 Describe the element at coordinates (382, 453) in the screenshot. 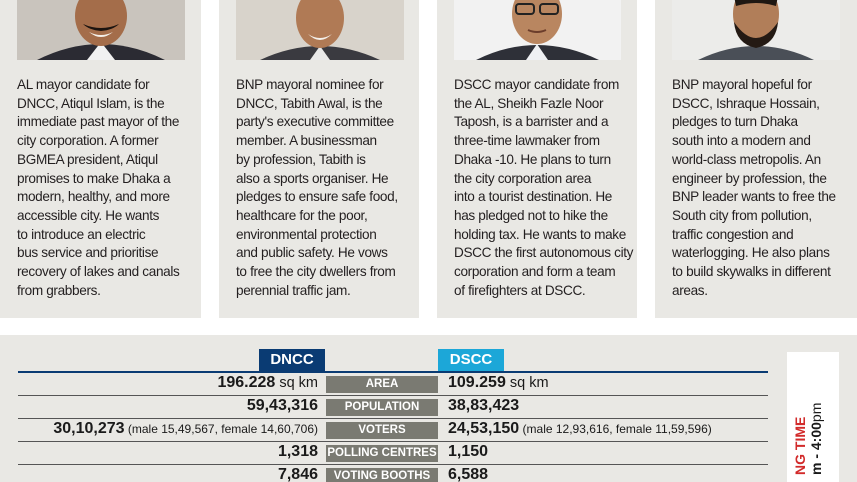

I see `row-label-polling-centres: POLLING CENTRES` at that location.